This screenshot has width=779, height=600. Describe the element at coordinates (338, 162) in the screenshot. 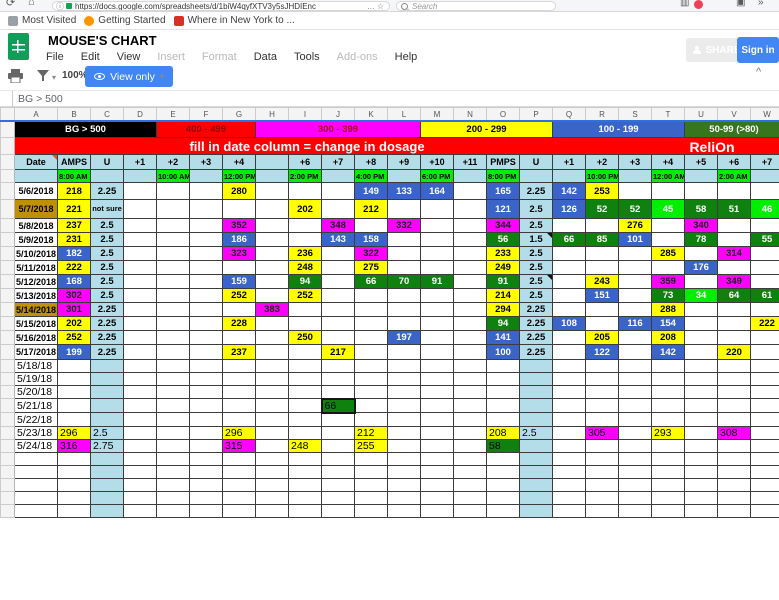

I see `col-label-+7: +7` at that location.